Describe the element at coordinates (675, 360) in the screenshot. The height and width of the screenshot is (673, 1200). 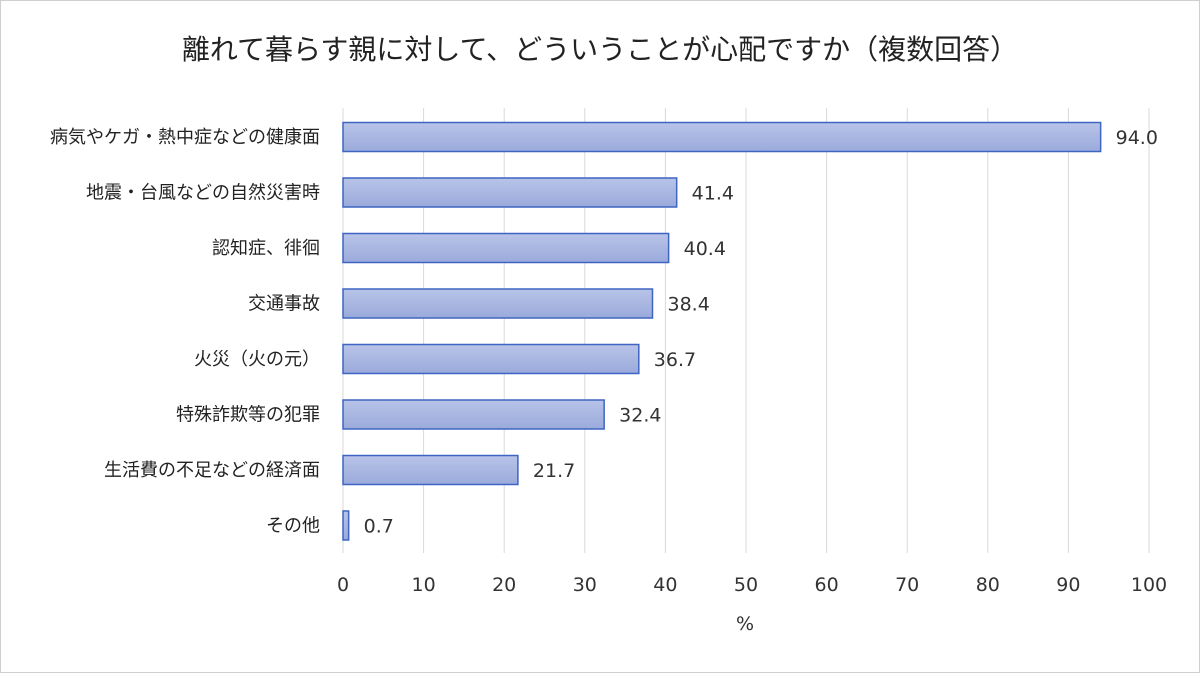
I see `value-label-4: 36.7` at that location.